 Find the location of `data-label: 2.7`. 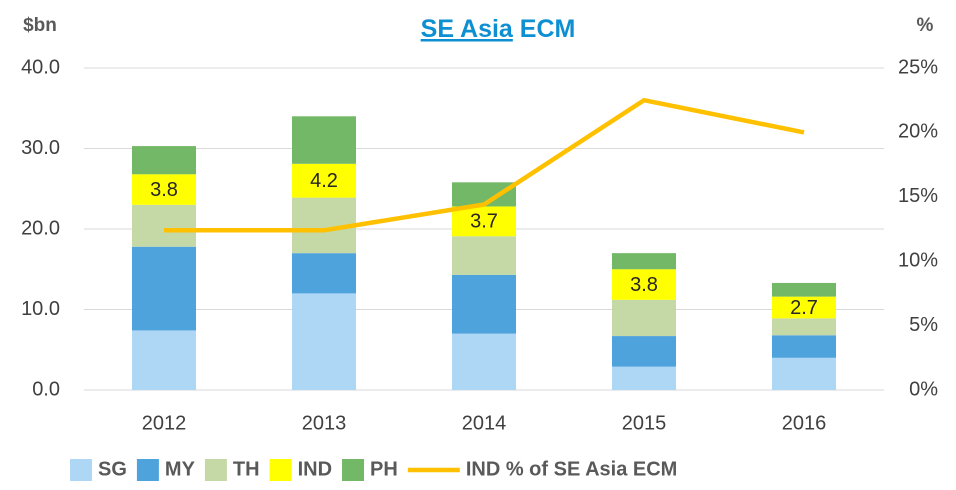

data-label: 2.7 is located at coordinates (804, 308).